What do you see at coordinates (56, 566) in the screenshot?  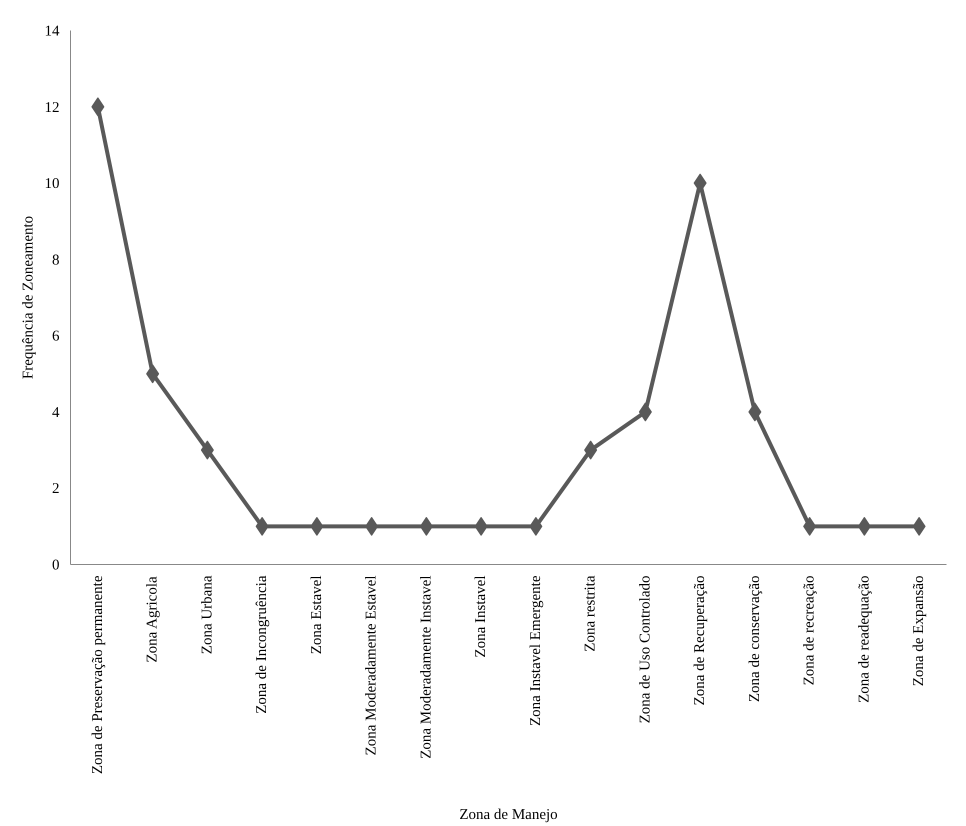 I see `y-tick-label: 0` at bounding box center [56, 566].